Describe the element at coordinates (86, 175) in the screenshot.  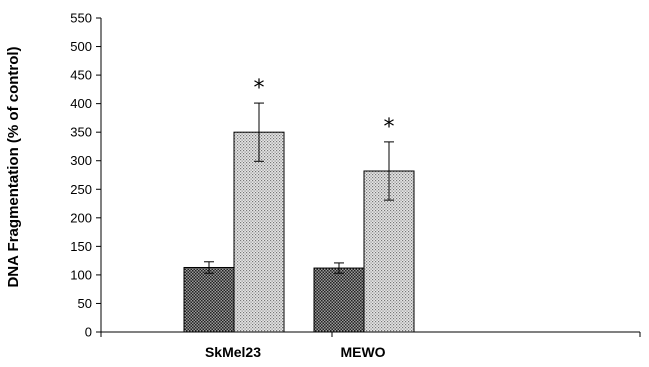
I see `y-axis: 0 50 100 150 200 250 300 350 400 450 500 550` at that location.